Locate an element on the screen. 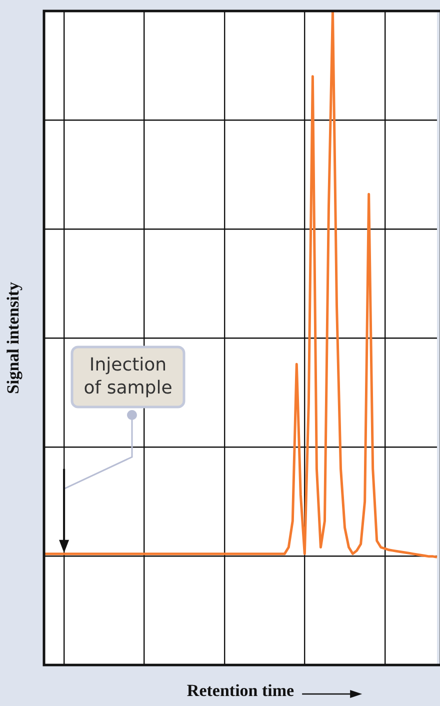  x-axis-title: Retention time is located at coordinates (240, 690).